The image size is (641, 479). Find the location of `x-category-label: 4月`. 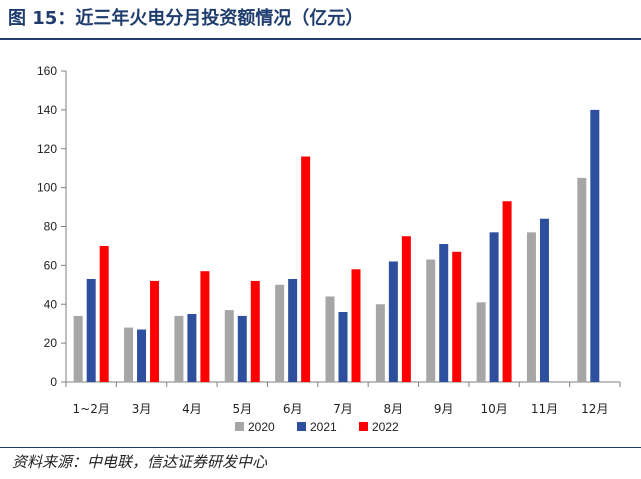

x-category-label: 4月 is located at coordinates (192, 409).